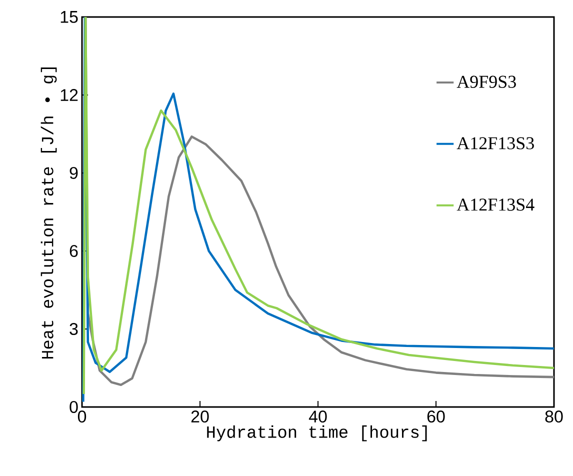  Describe the element at coordinates (495, 143) in the screenshot. I see `legend-label: A12F13S3` at that location.